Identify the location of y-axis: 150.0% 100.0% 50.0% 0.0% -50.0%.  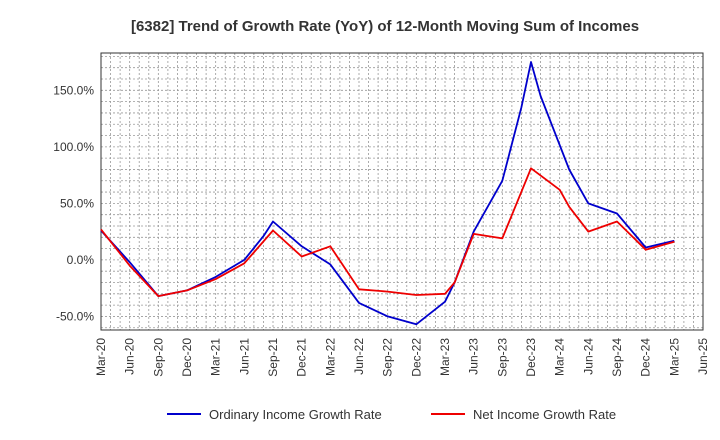
(73, 203).